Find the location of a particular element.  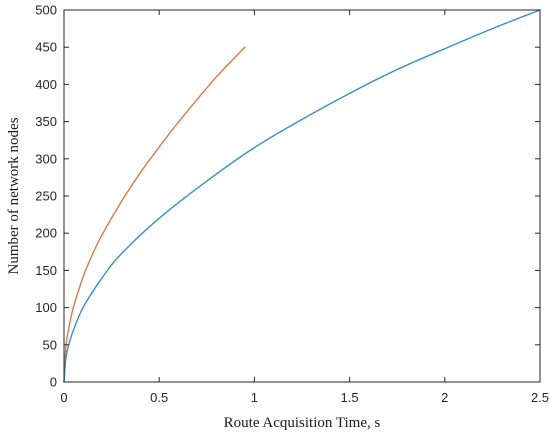

y-tick-label: 150 is located at coordinates (46, 270).